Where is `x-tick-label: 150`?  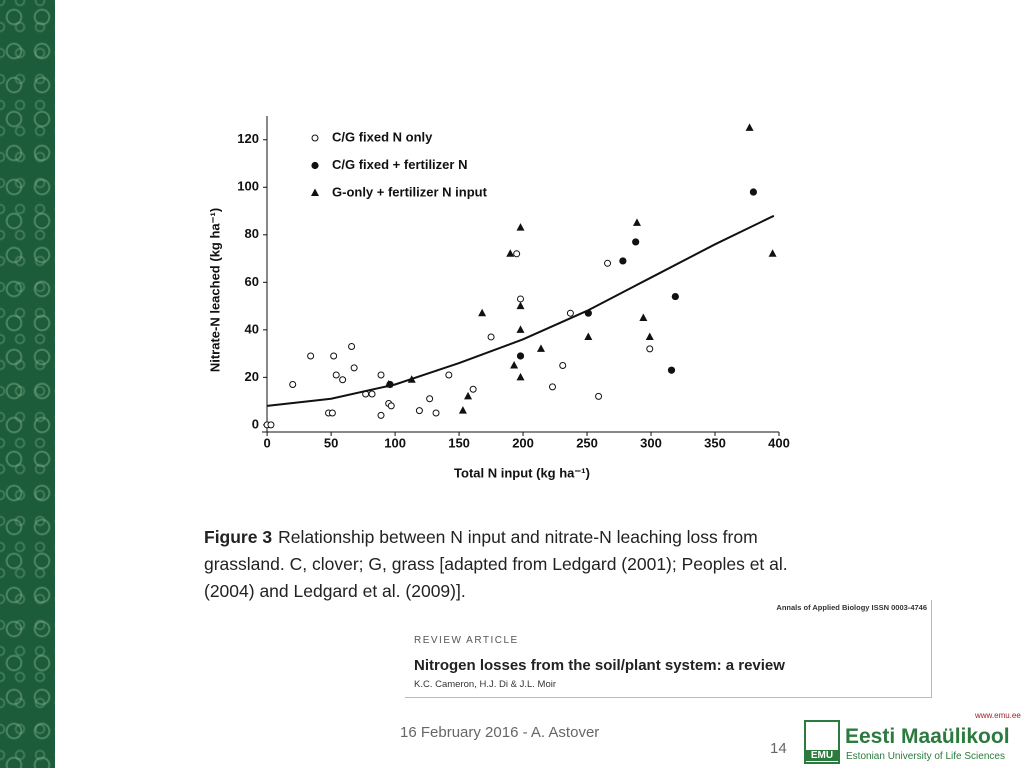 x-tick-label: 150 is located at coordinates (459, 442).